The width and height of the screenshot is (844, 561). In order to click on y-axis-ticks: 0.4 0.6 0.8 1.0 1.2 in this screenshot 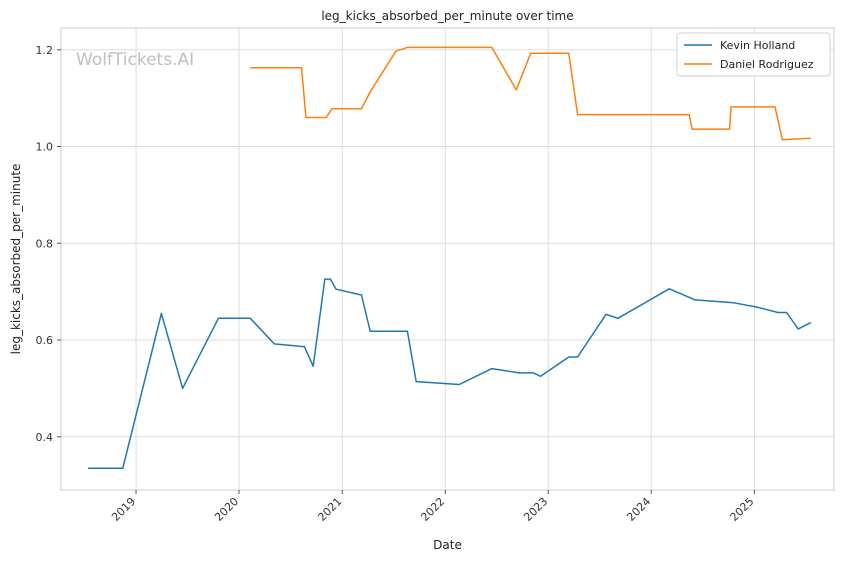, I will do `click(48, 244)`.